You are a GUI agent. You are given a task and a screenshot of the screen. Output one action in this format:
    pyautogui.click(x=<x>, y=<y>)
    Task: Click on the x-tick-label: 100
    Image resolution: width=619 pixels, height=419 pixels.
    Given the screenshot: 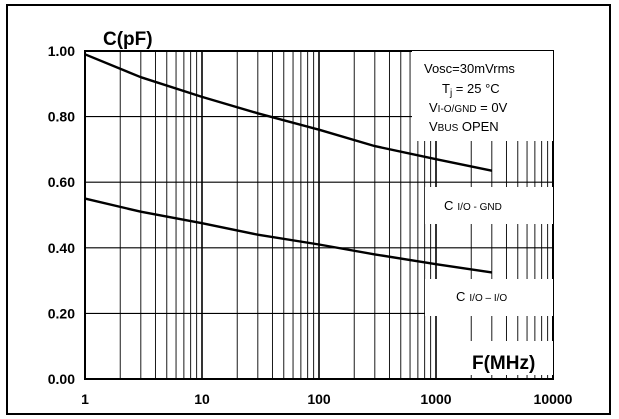 What is the action you would take?
    pyautogui.click(x=319, y=399)
    